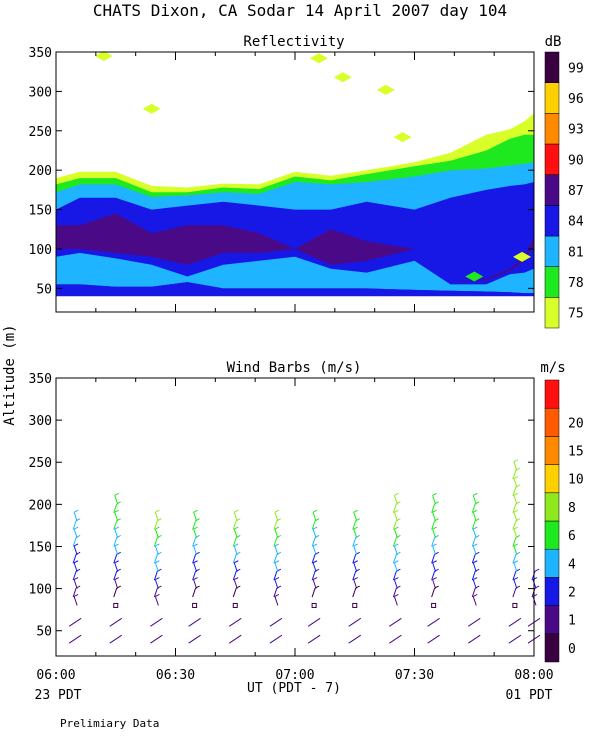 This screenshot has height=750, width=600. I want to click on refl-colorbar-label: 78, so click(576, 283).